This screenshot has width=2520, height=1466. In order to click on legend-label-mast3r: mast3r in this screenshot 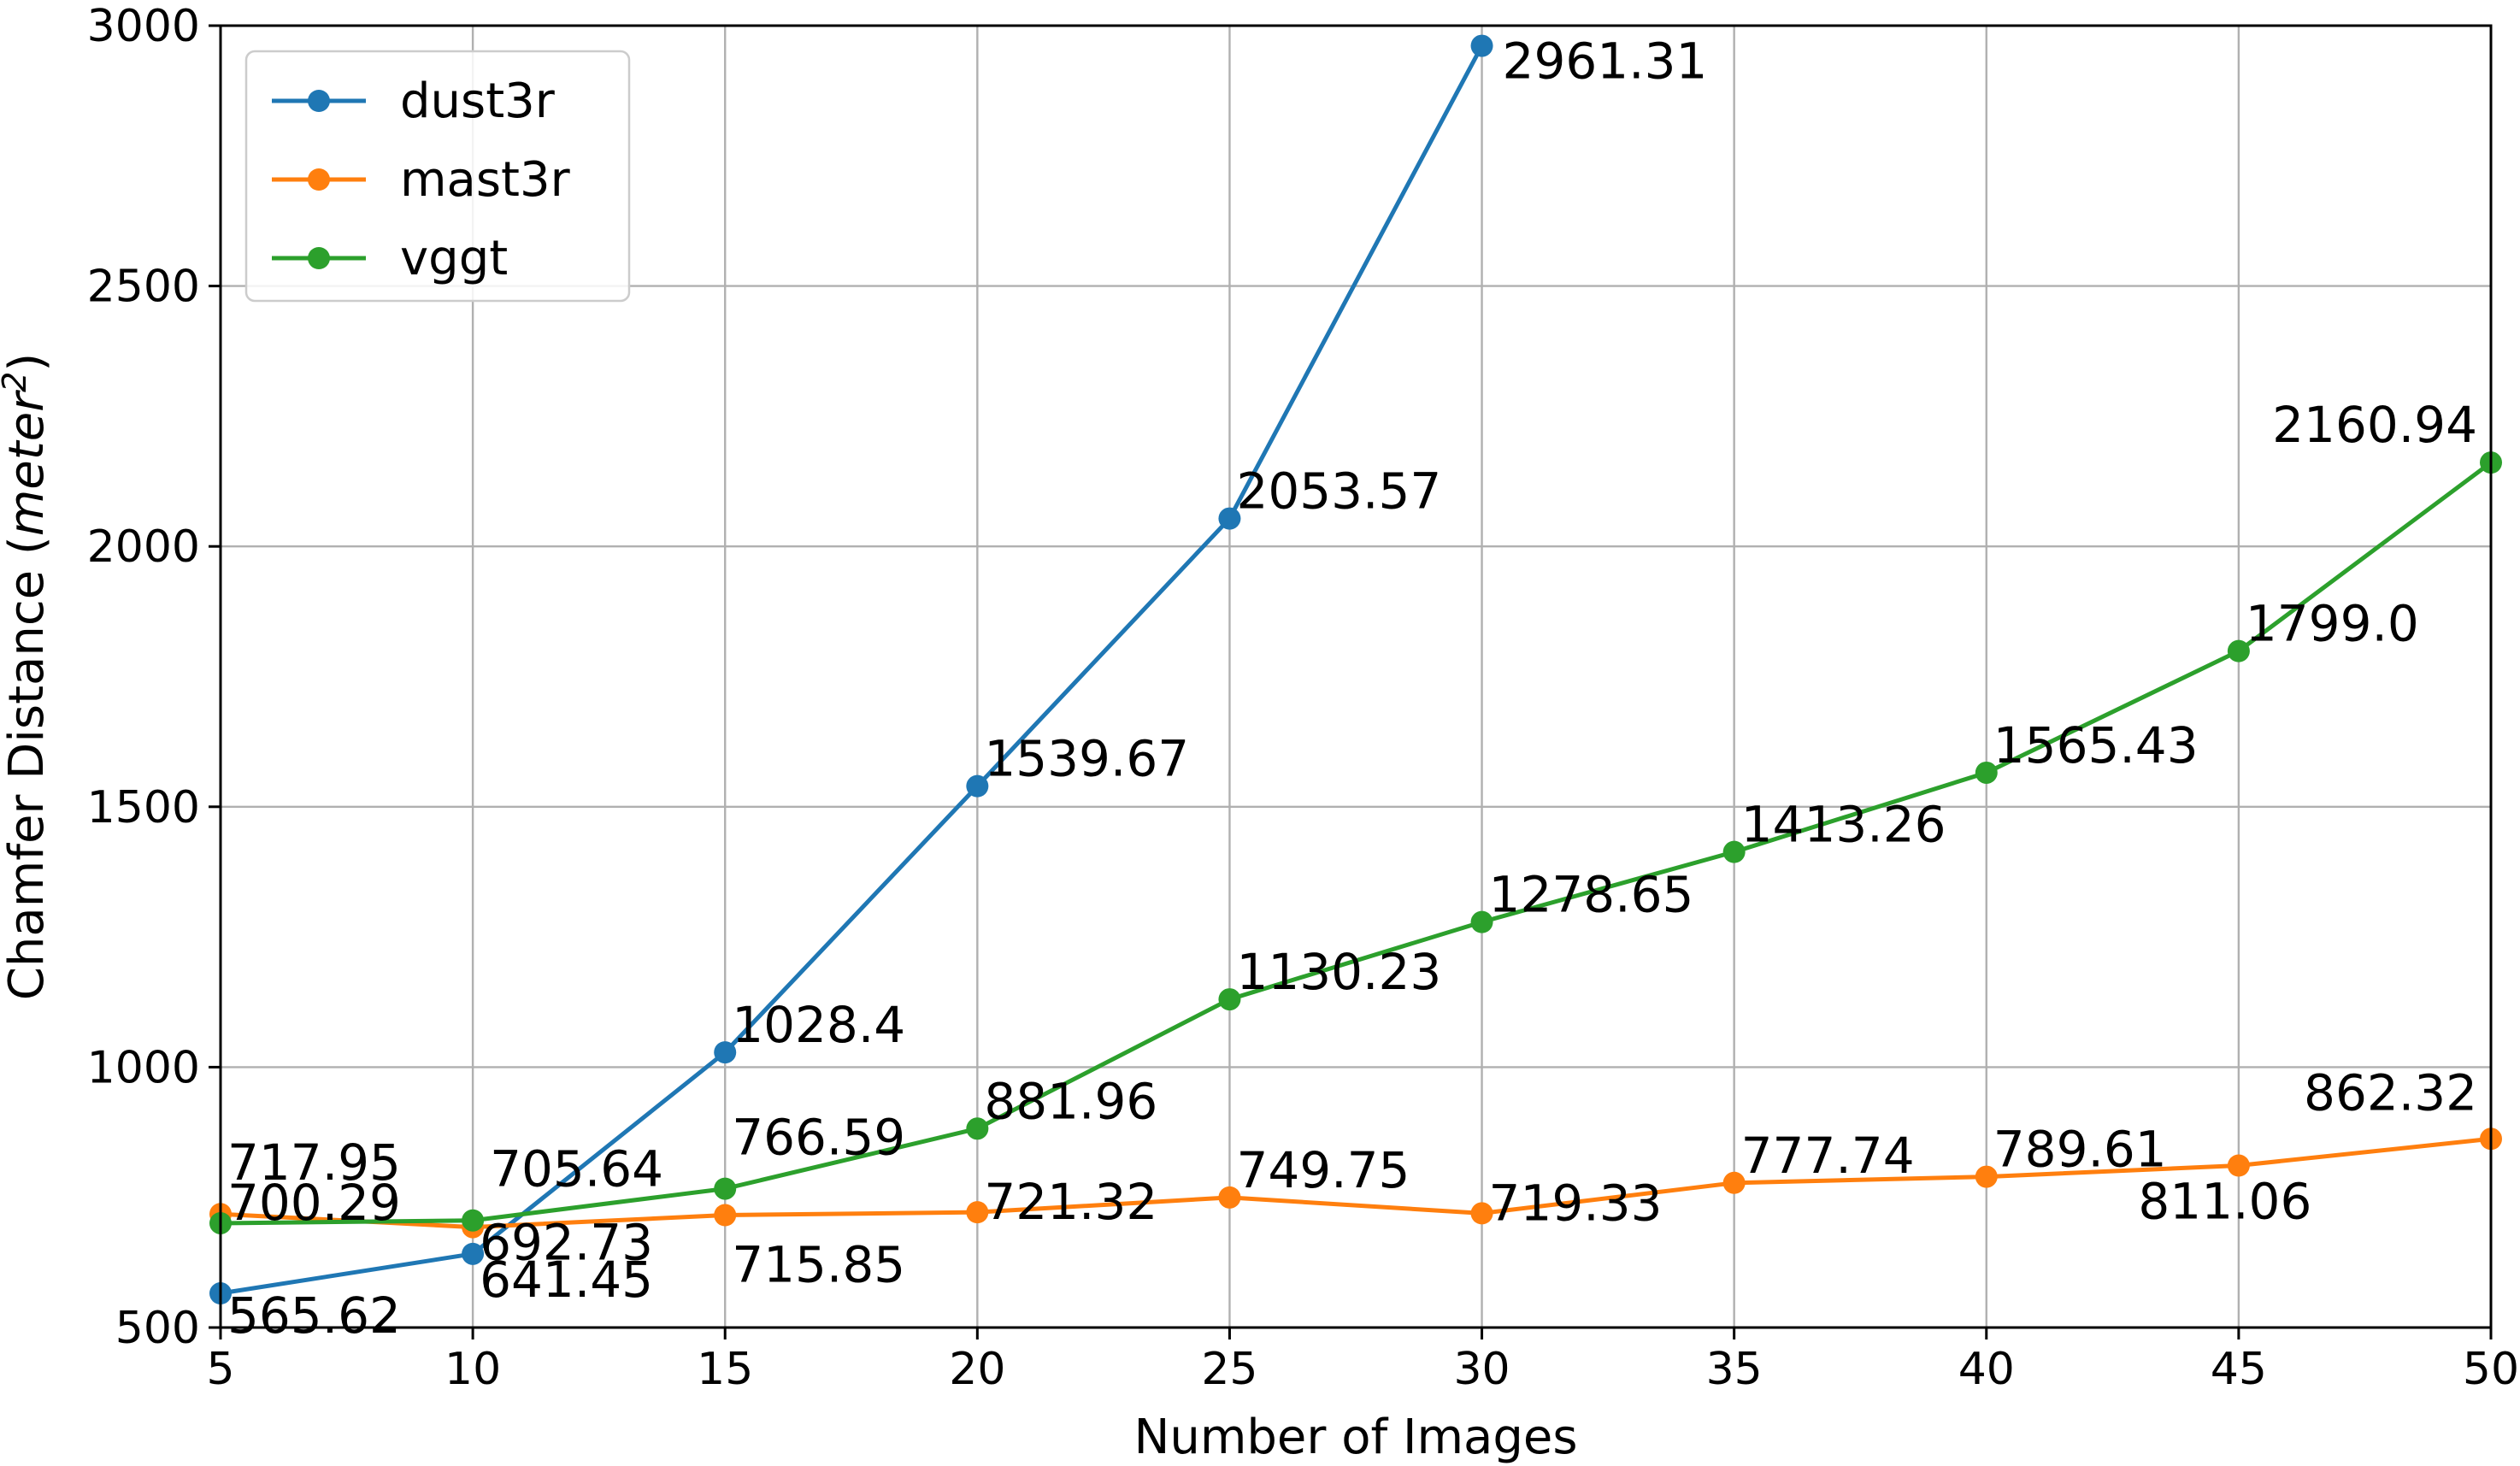, I will do `click(486, 180)`.